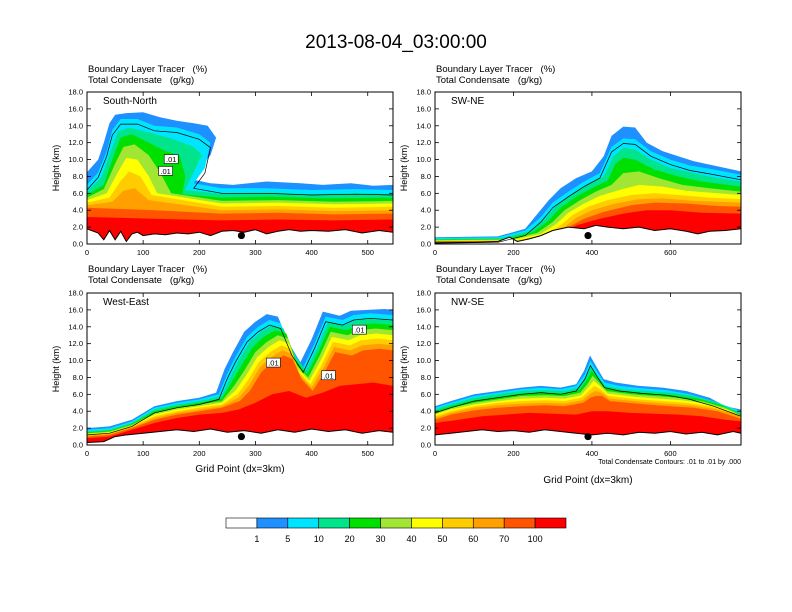  Describe the element at coordinates (473, 539) in the screenshot. I see `colorbar-label: 60` at that location.